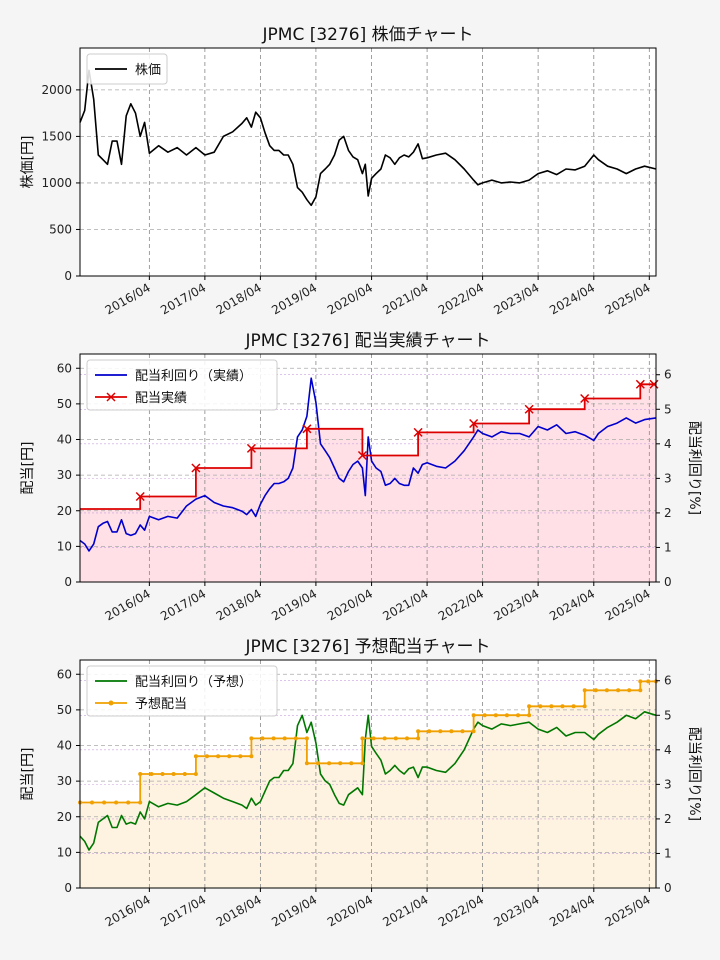  Describe the element at coordinates (368, 464) in the screenshot. I see `series-line-yield` at that location.